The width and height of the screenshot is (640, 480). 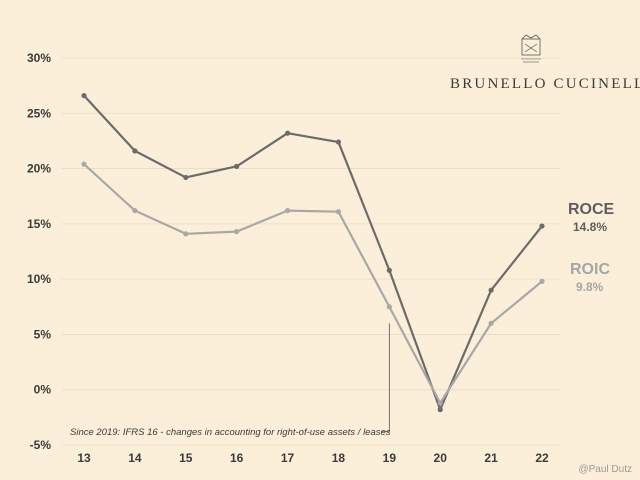 What do you see at coordinates (591, 209) in the screenshot?
I see `series-label-roce: ROCE` at bounding box center [591, 209].